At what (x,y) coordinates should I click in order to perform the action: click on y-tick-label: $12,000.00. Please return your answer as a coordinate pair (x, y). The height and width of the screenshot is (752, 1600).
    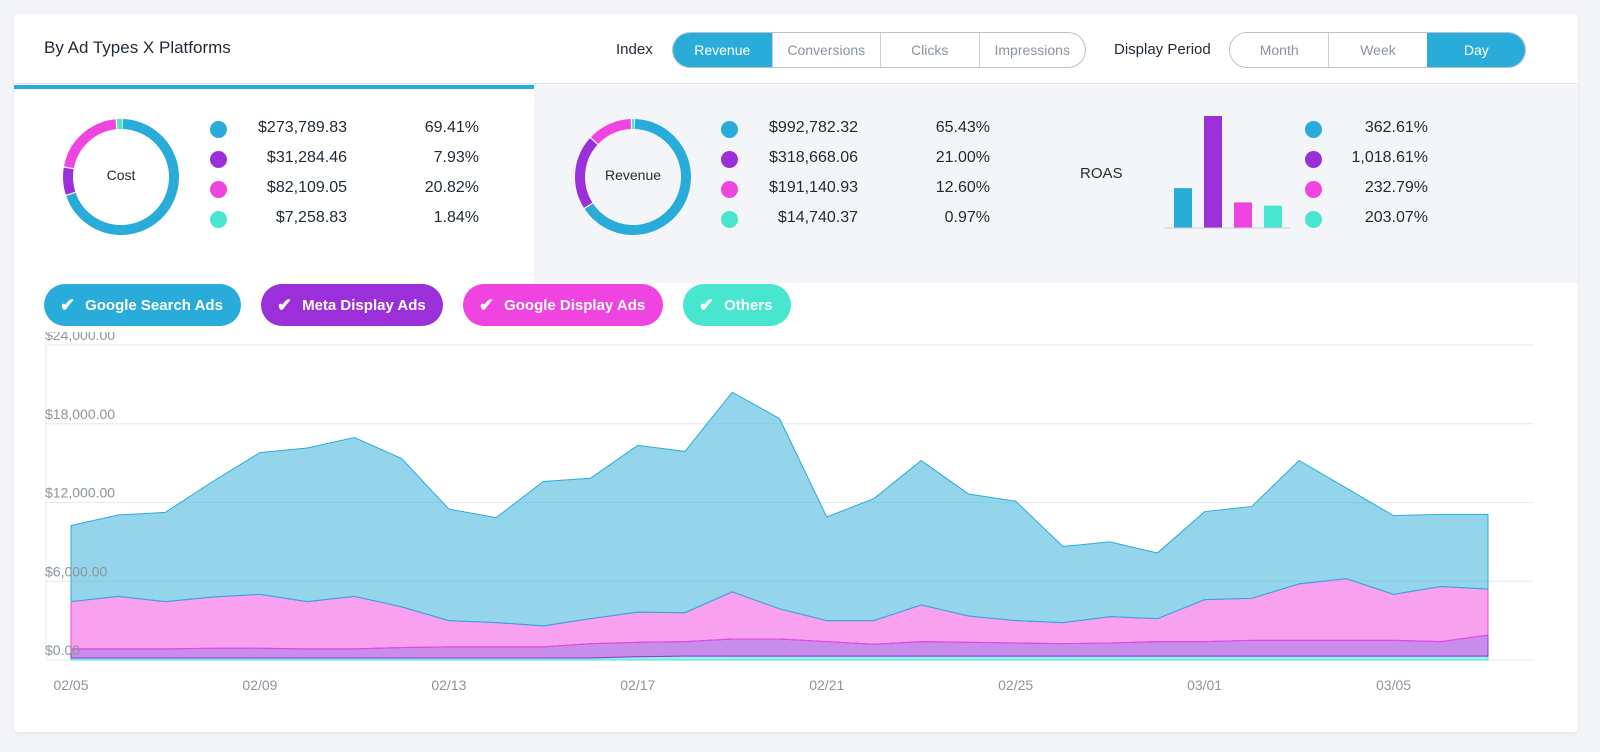
    Looking at the image, I should click on (80, 493).